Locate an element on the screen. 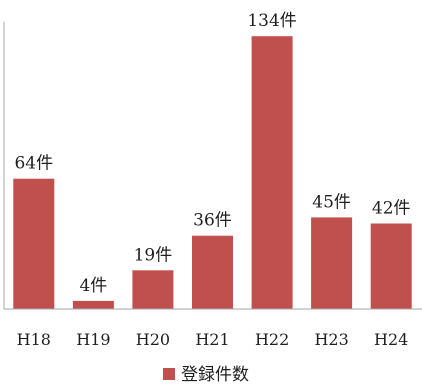 This screenshot has height=385, width=422. bar-h24 is located at coordinates (391, 266).